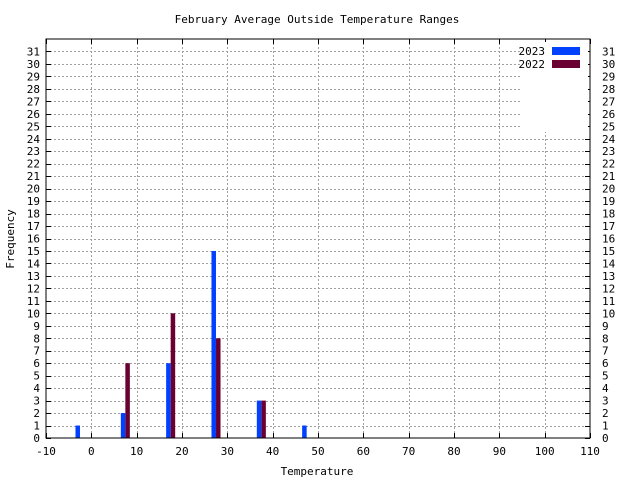 This screenshot has height=480, width=640. Describe the element at coordinates (33, 76) in the screenshot. I see `y-tick-label-left: 29` at that location.